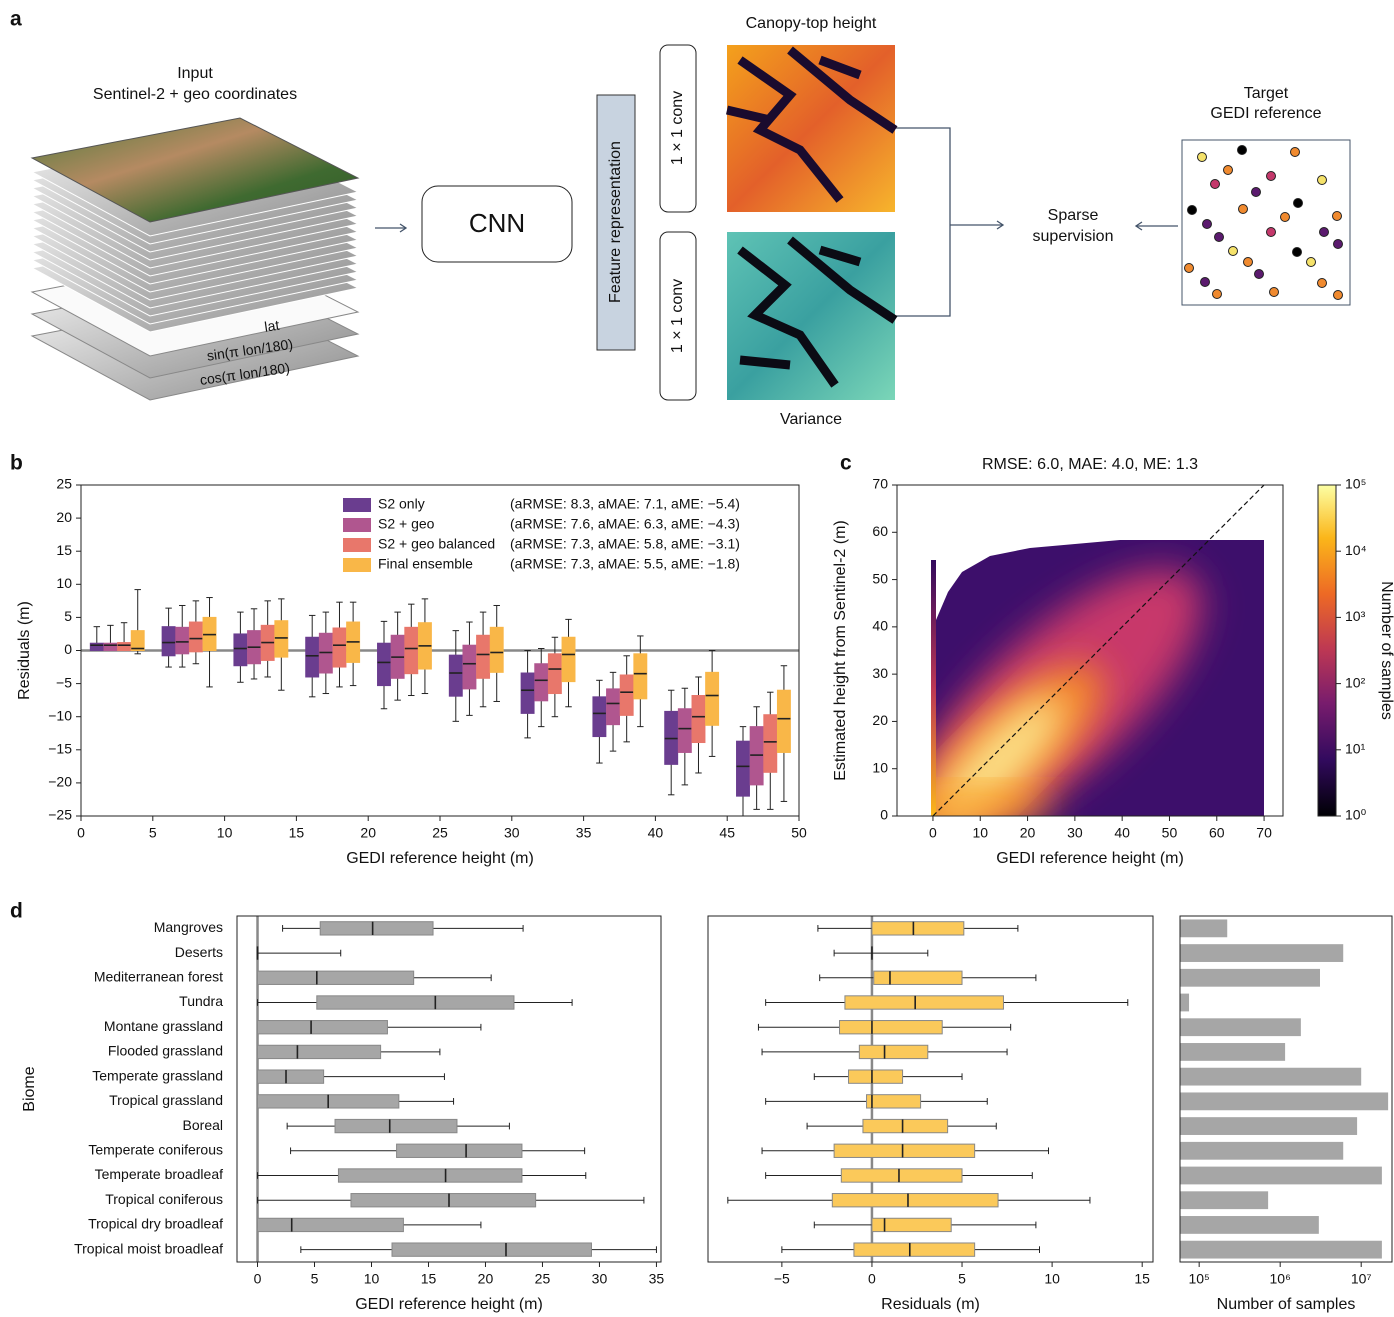 The image size is (1394, 1317). I want to click on colorbar-tick-label: 10³, so click(1355, 616).